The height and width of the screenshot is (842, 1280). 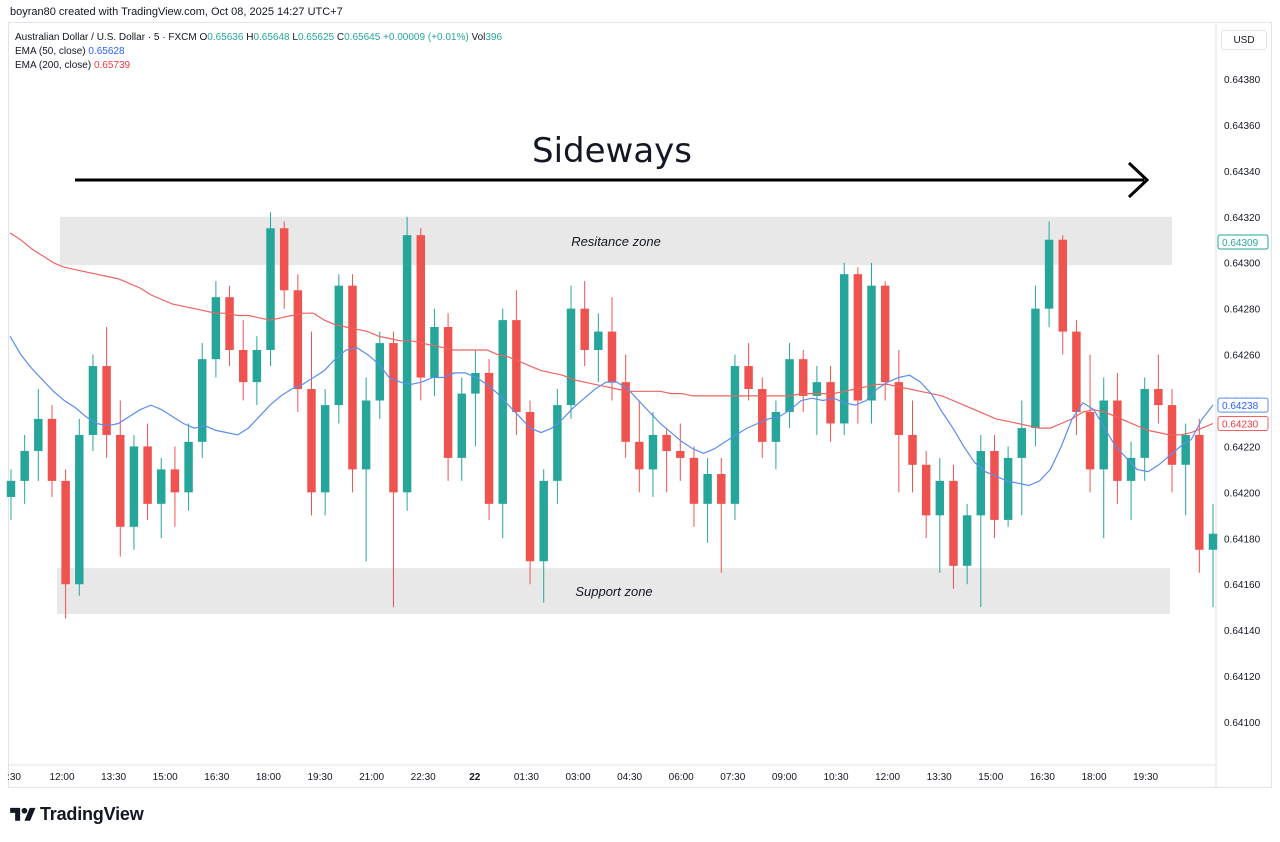 What do you see at coordinates (1242, 539) in the screenshot?
I see `price-tick-label: 0.64180` at bounding box center [1242, 539].